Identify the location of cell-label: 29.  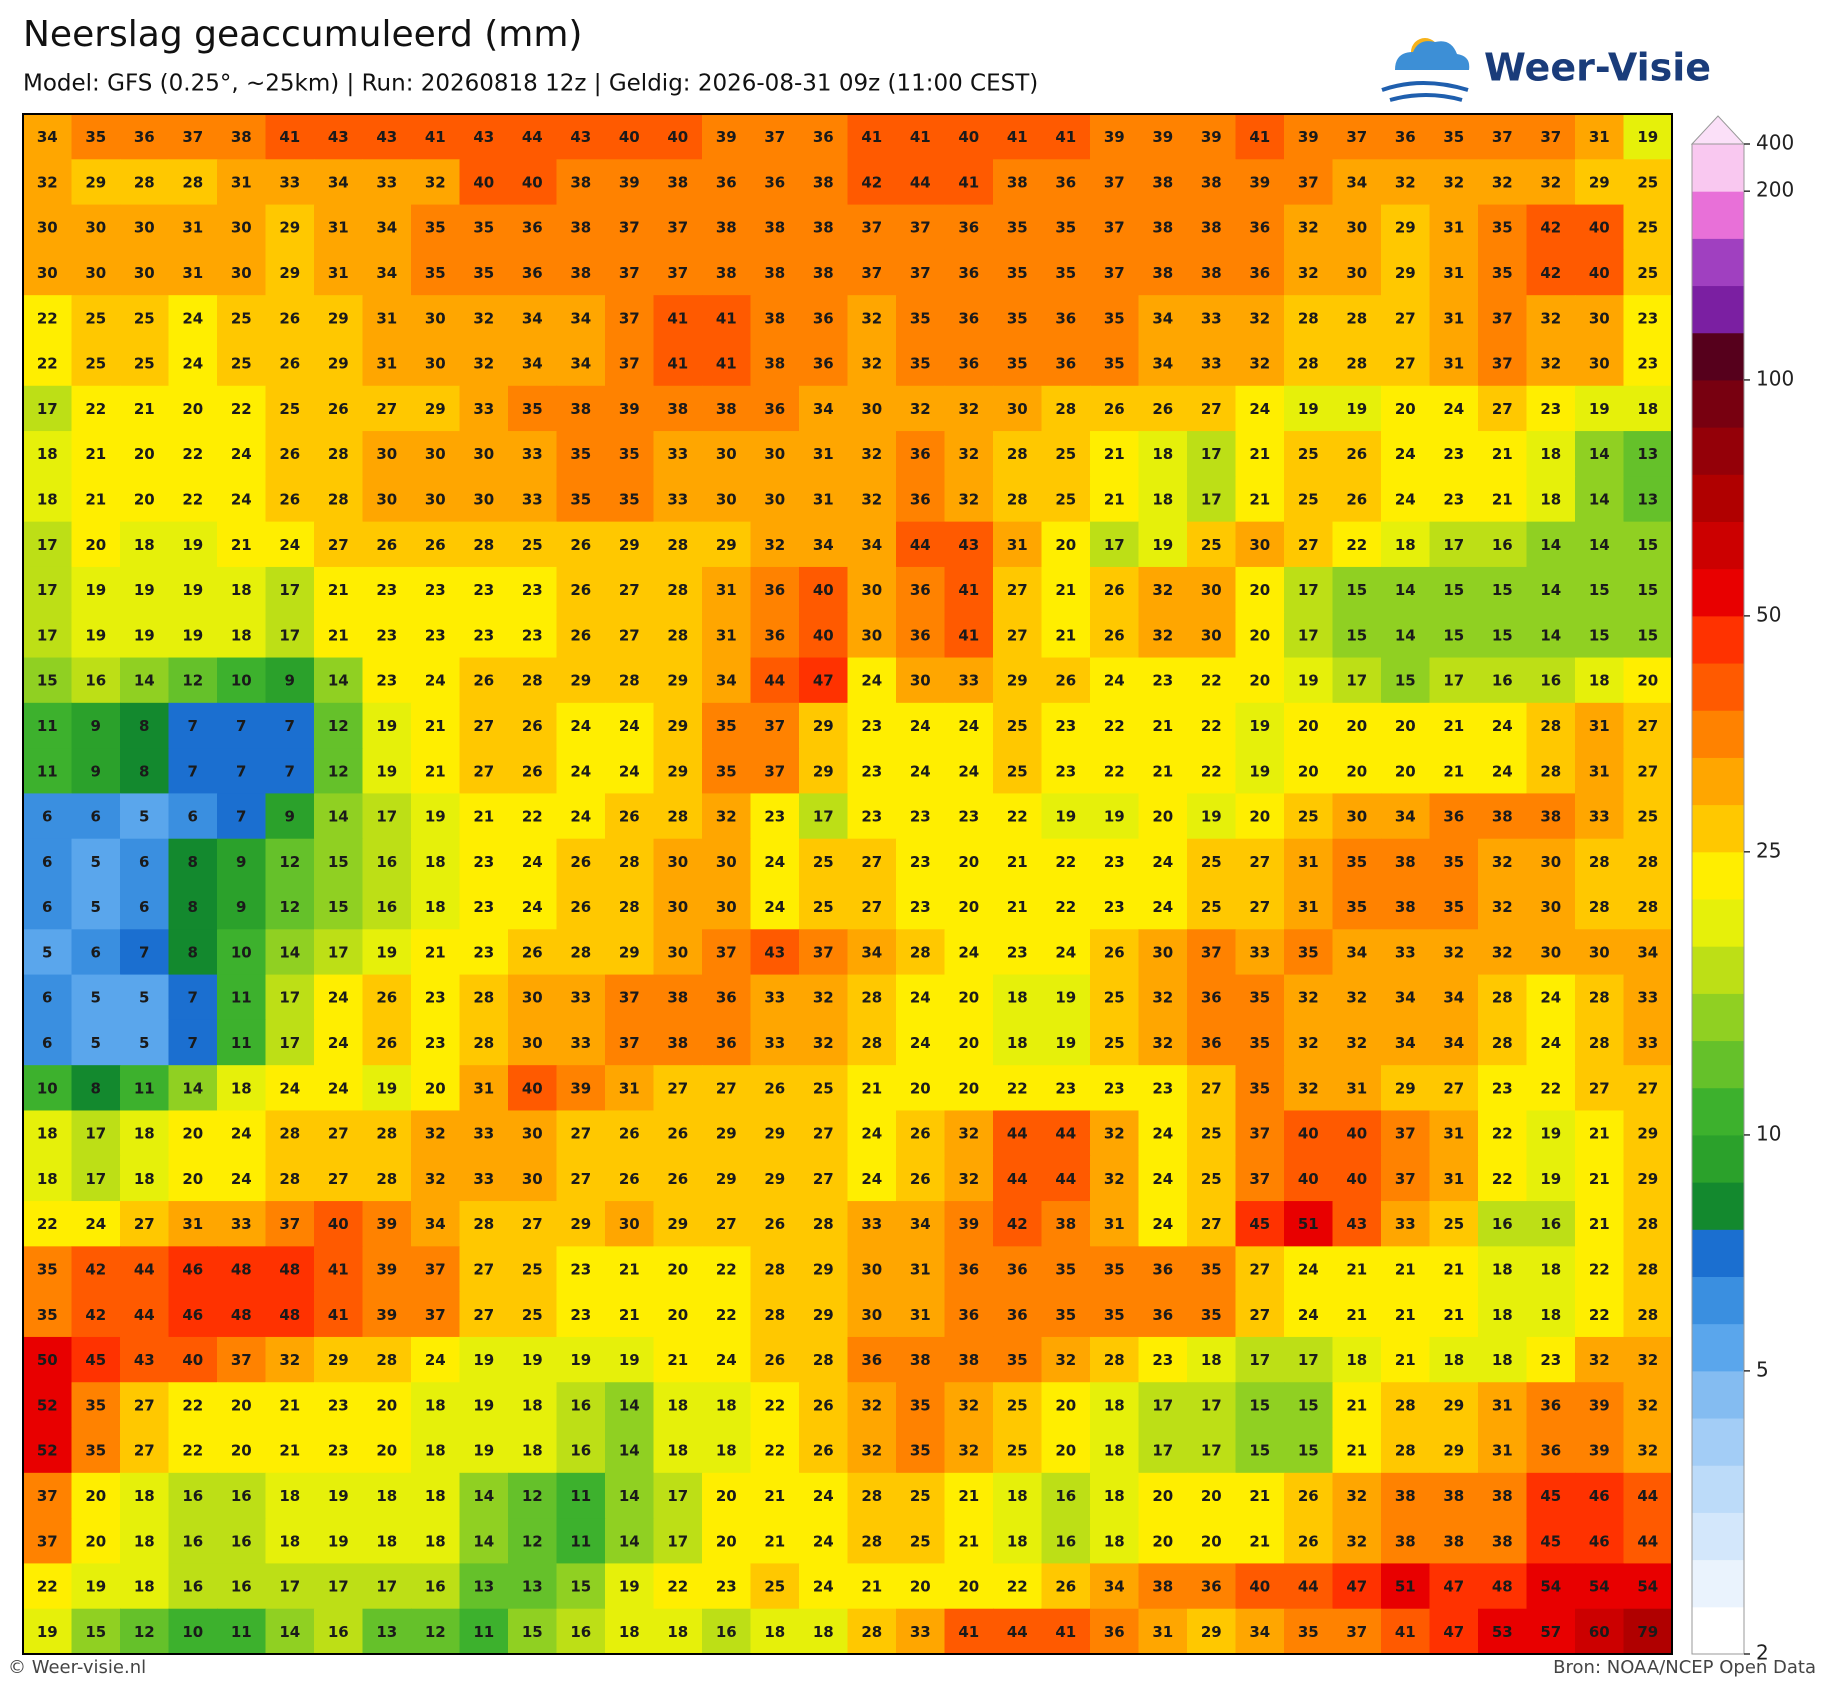
(823, 1270).